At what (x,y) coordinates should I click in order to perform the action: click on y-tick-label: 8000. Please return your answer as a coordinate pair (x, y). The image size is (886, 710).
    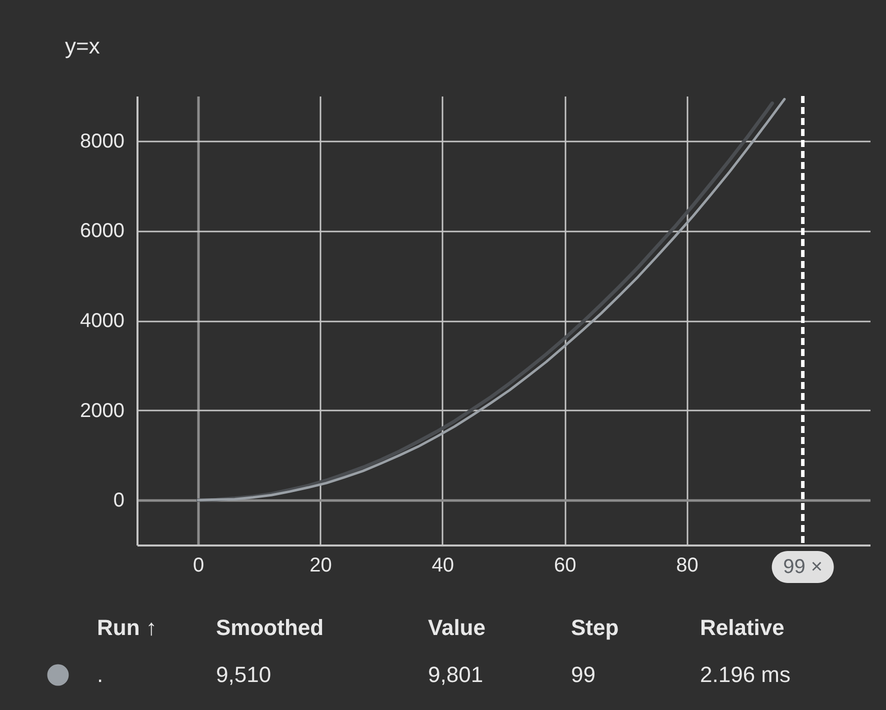
    Looking at the image, I should click on (102, 141).